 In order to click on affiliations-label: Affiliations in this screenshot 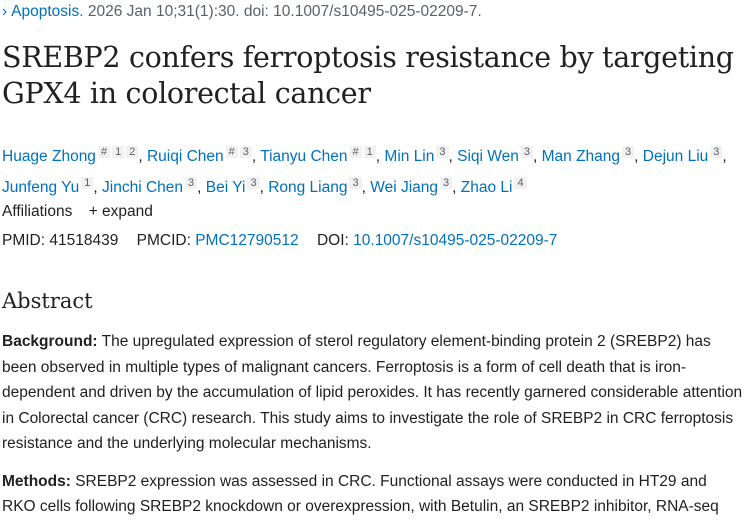, I will do `click(37, 211)`.